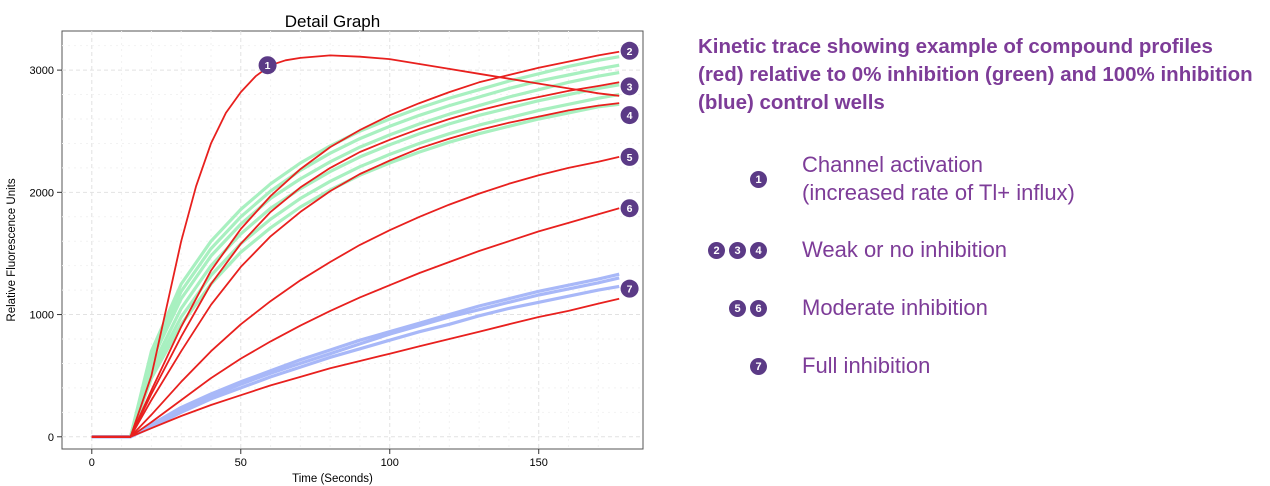 The image size is (1270, 486). What do you see at coordinates (42, 193) in the screenshot?
I see `y-tick-label: 2000` at bounding box center [42, 193].